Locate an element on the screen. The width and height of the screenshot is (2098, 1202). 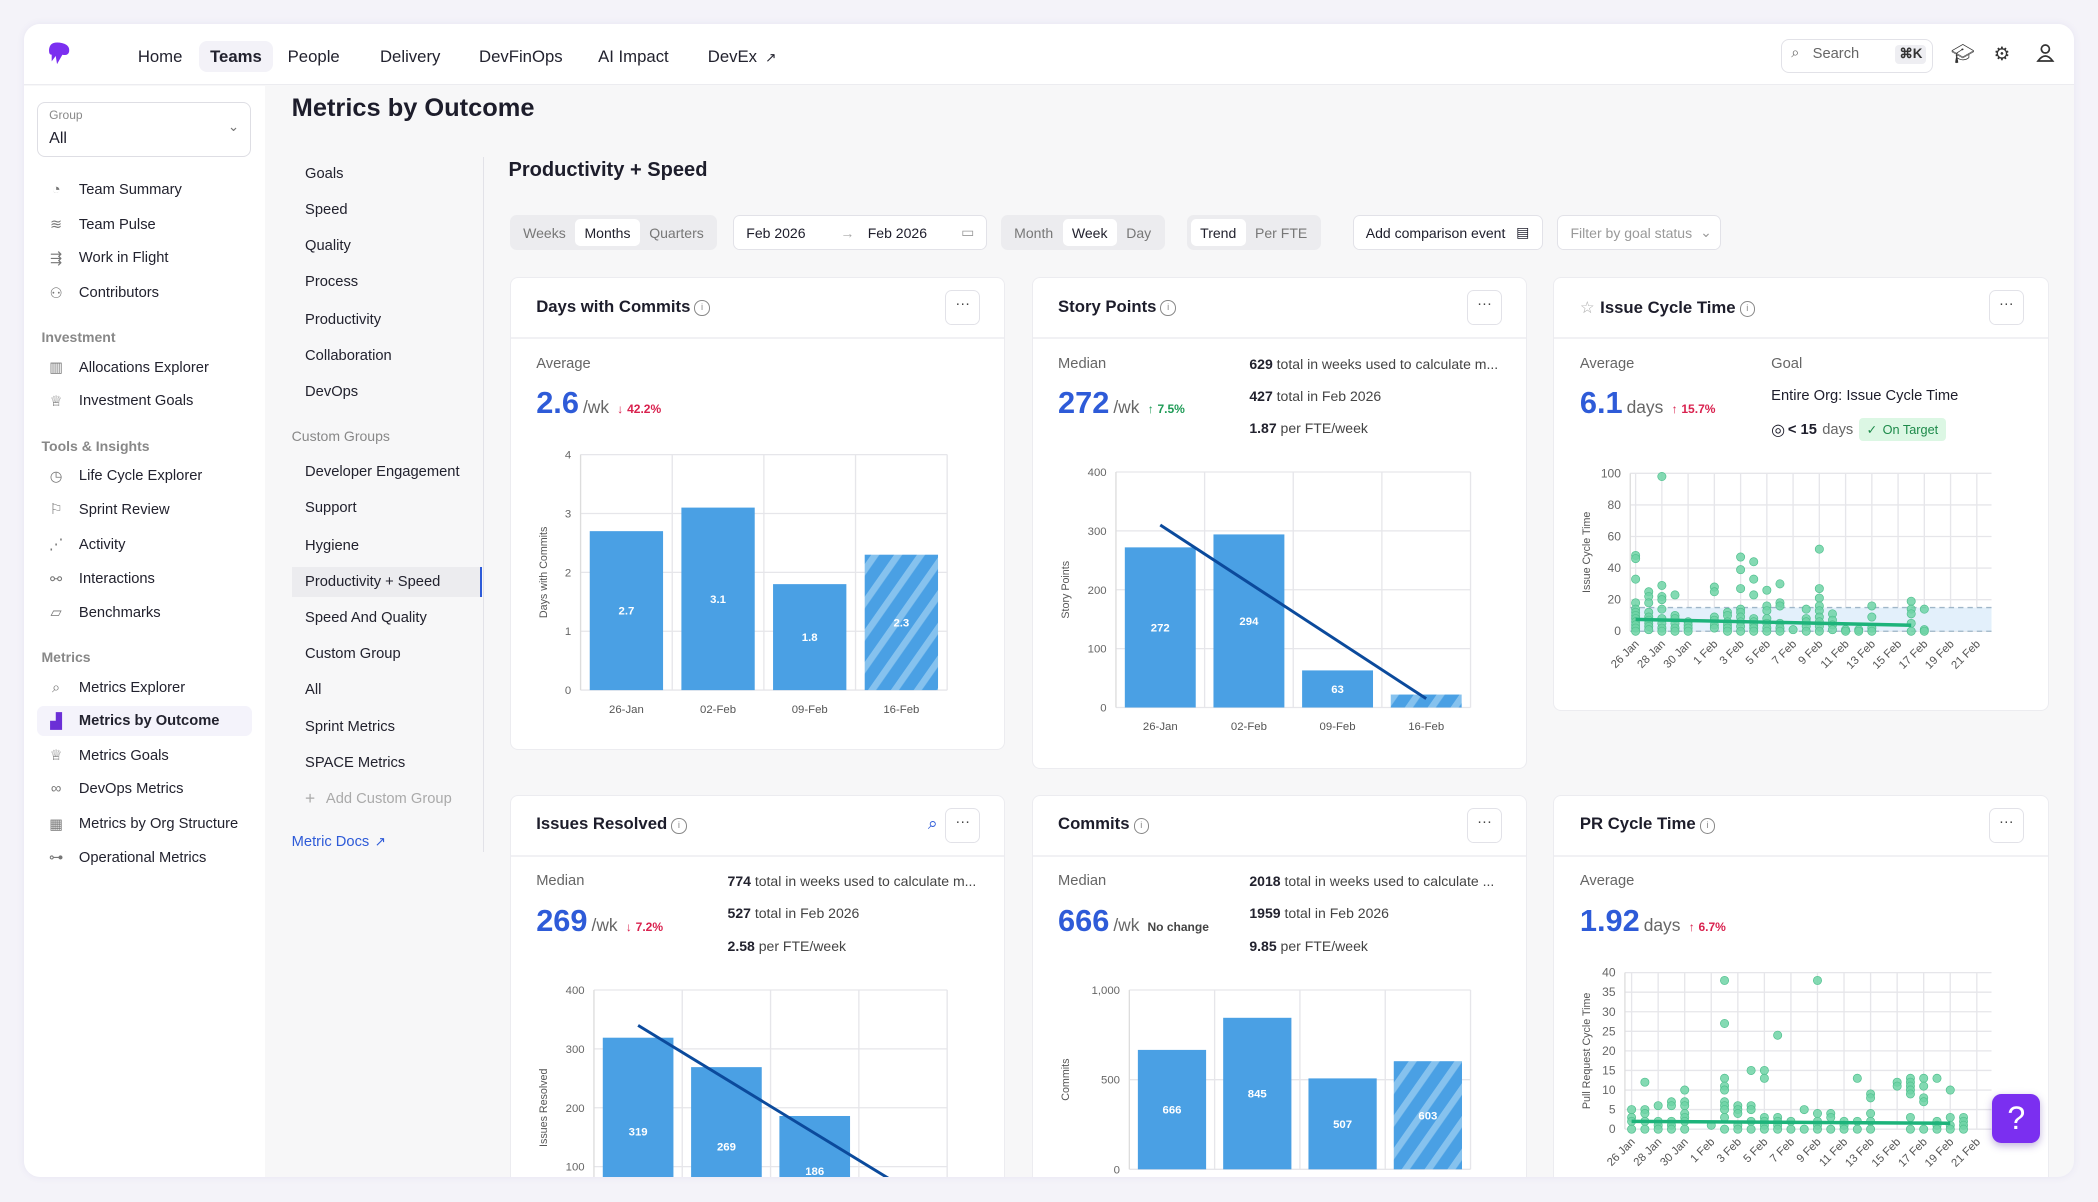
dashboard-icon: ◔ is located at coordinates (56, 189).